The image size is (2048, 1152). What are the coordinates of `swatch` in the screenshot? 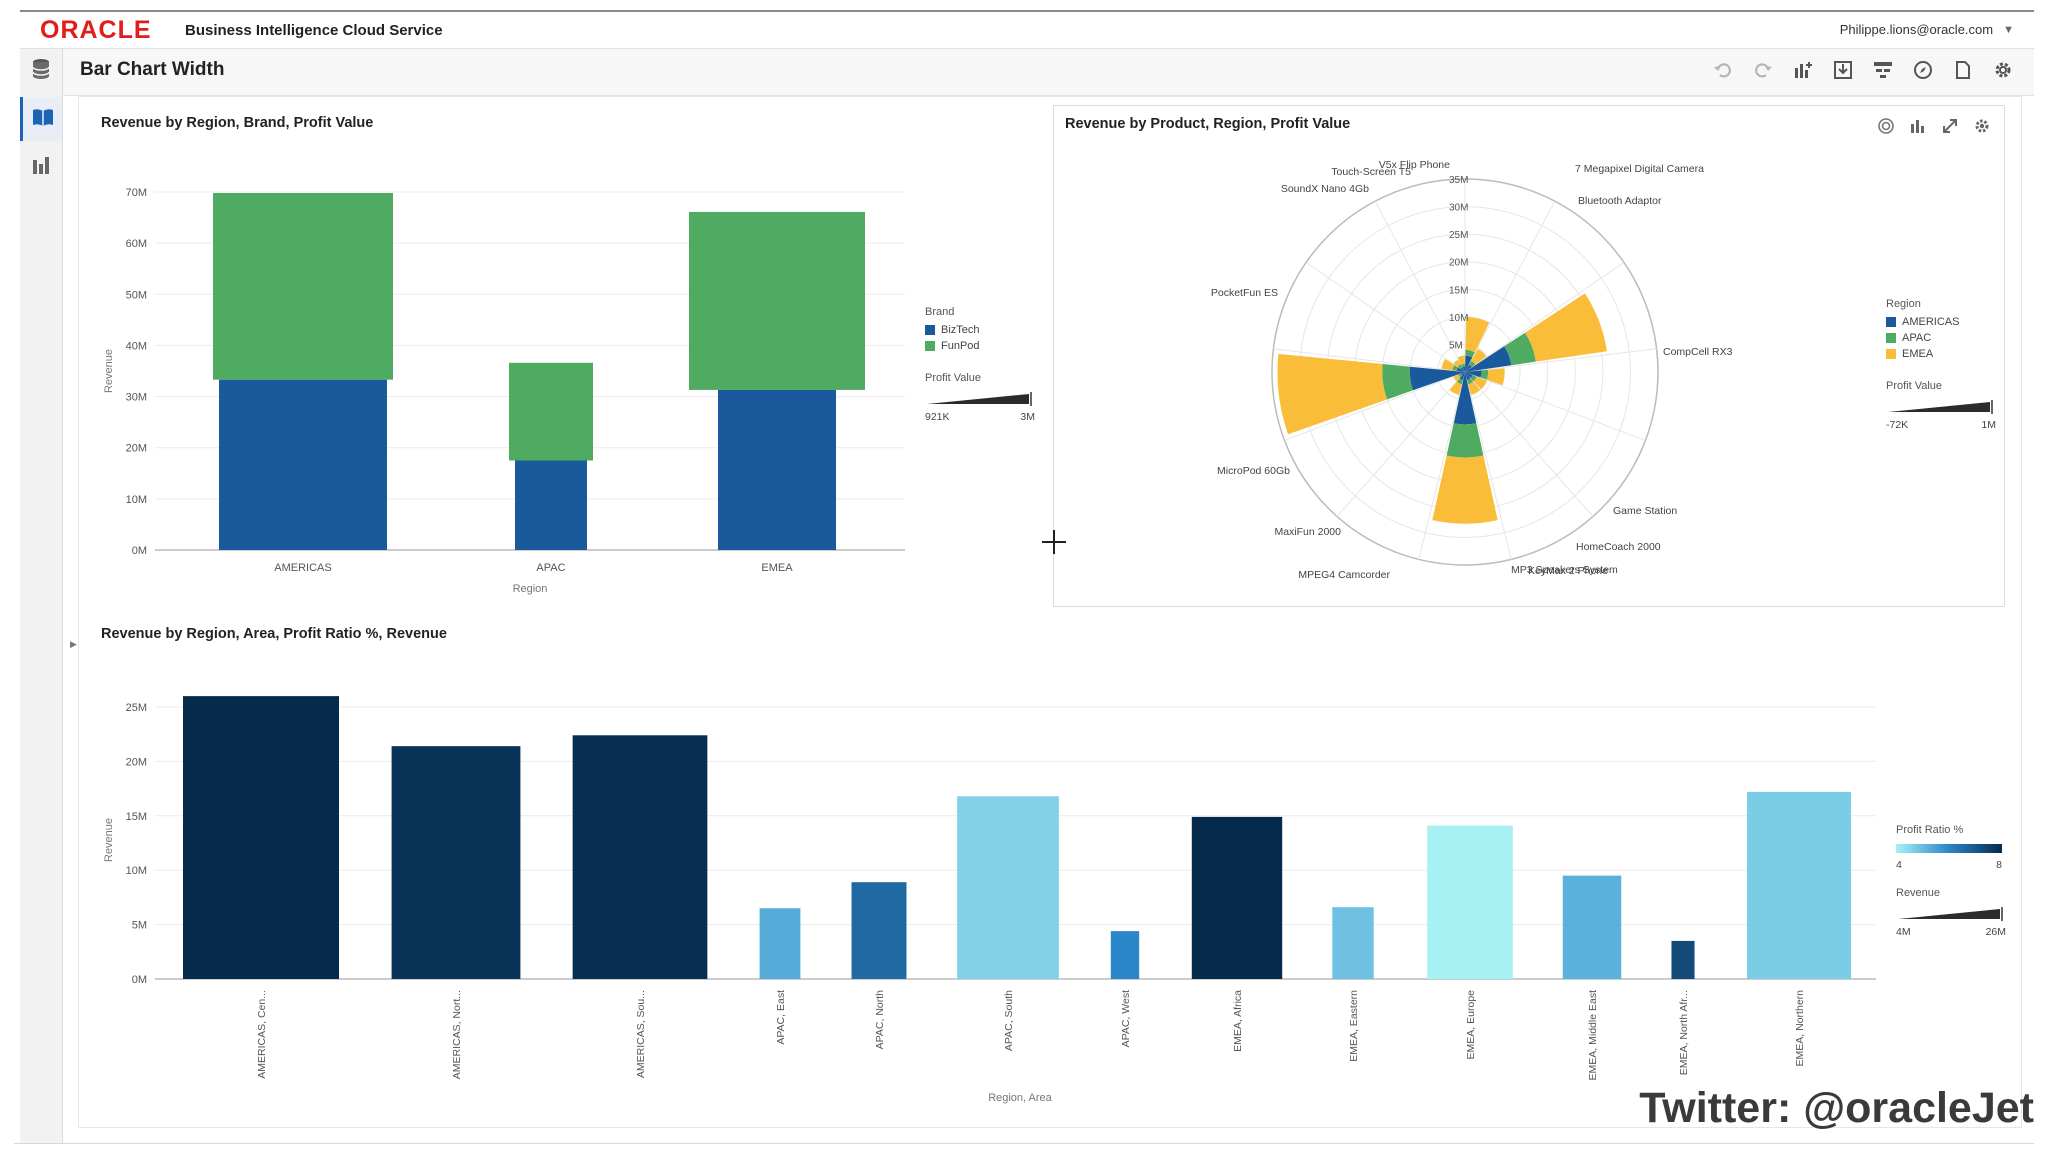 It's located at (1891, 338).